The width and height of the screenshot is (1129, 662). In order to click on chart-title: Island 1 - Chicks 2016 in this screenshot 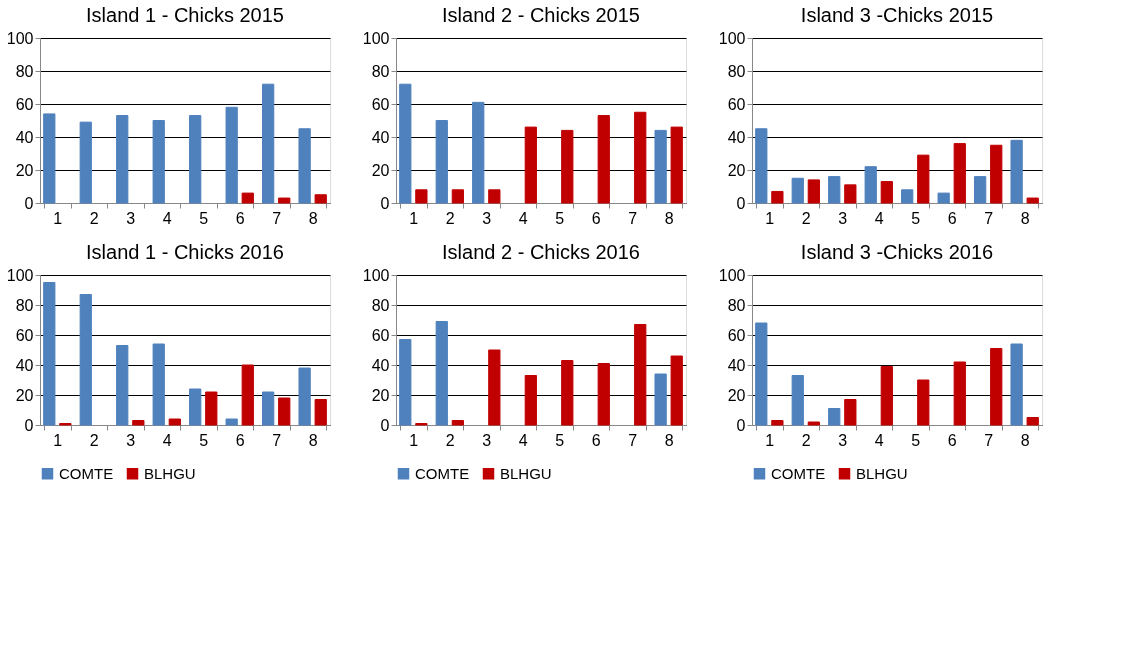, I will do `click(185, 252)`.